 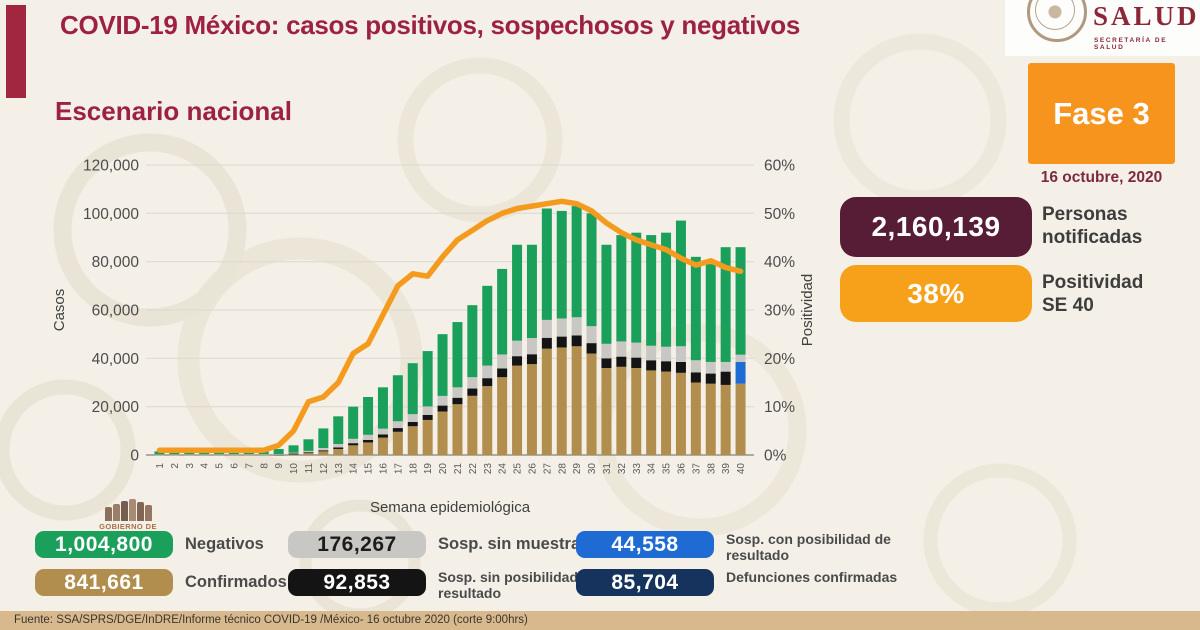 What do you see at coordinates (711, 469) in the screenshot?
I see `svg-text: 38` at bounding box center [711, 469].